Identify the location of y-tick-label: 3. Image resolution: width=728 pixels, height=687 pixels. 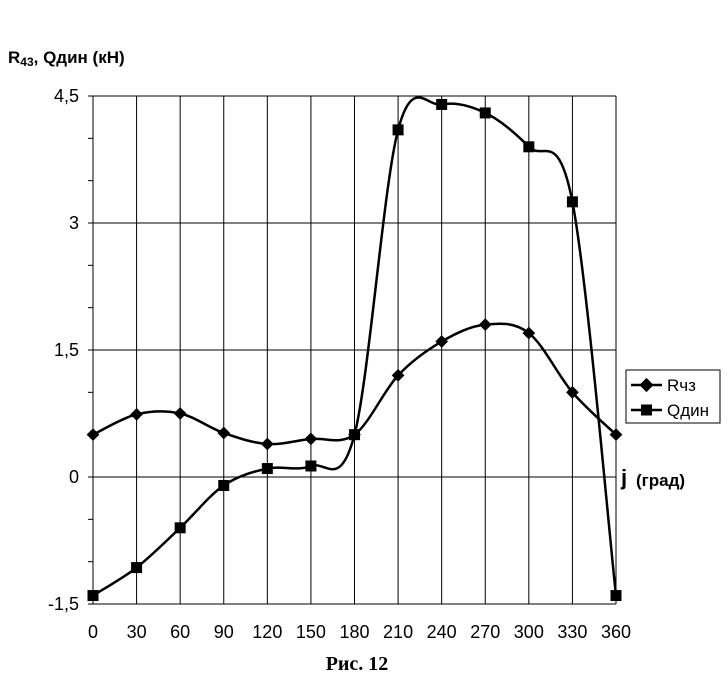
(74, 223).